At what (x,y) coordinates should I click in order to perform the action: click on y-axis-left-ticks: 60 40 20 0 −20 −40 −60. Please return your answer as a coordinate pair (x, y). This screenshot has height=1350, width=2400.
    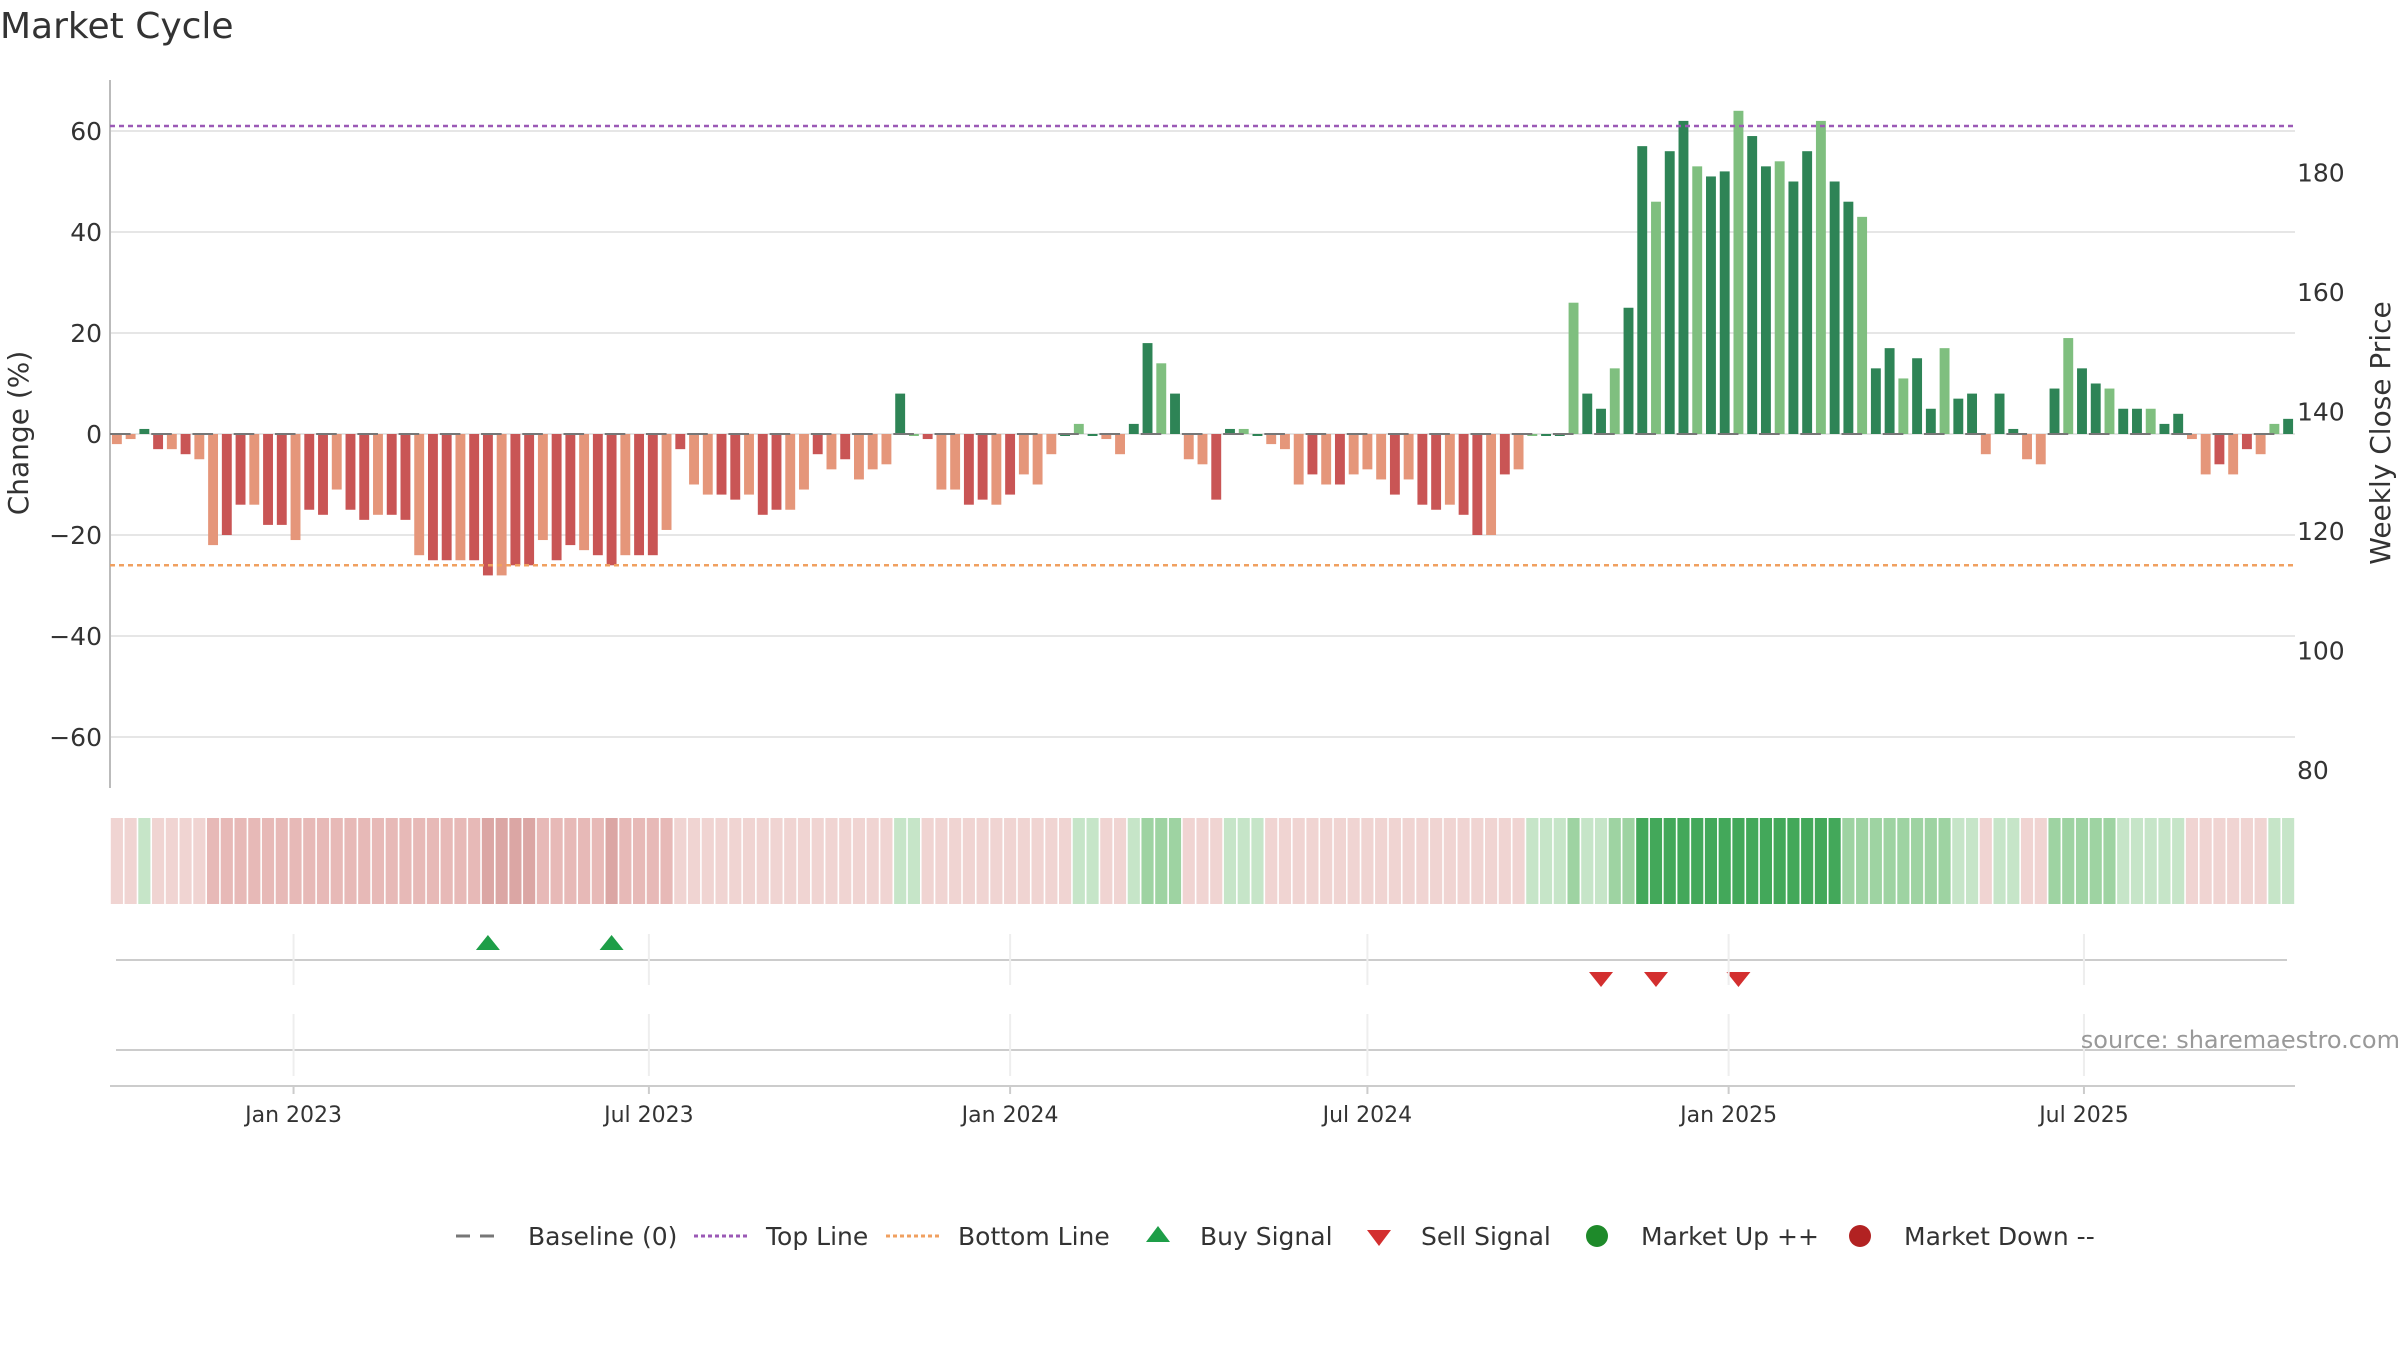
    Looking at the image, I should click on (75, 434).